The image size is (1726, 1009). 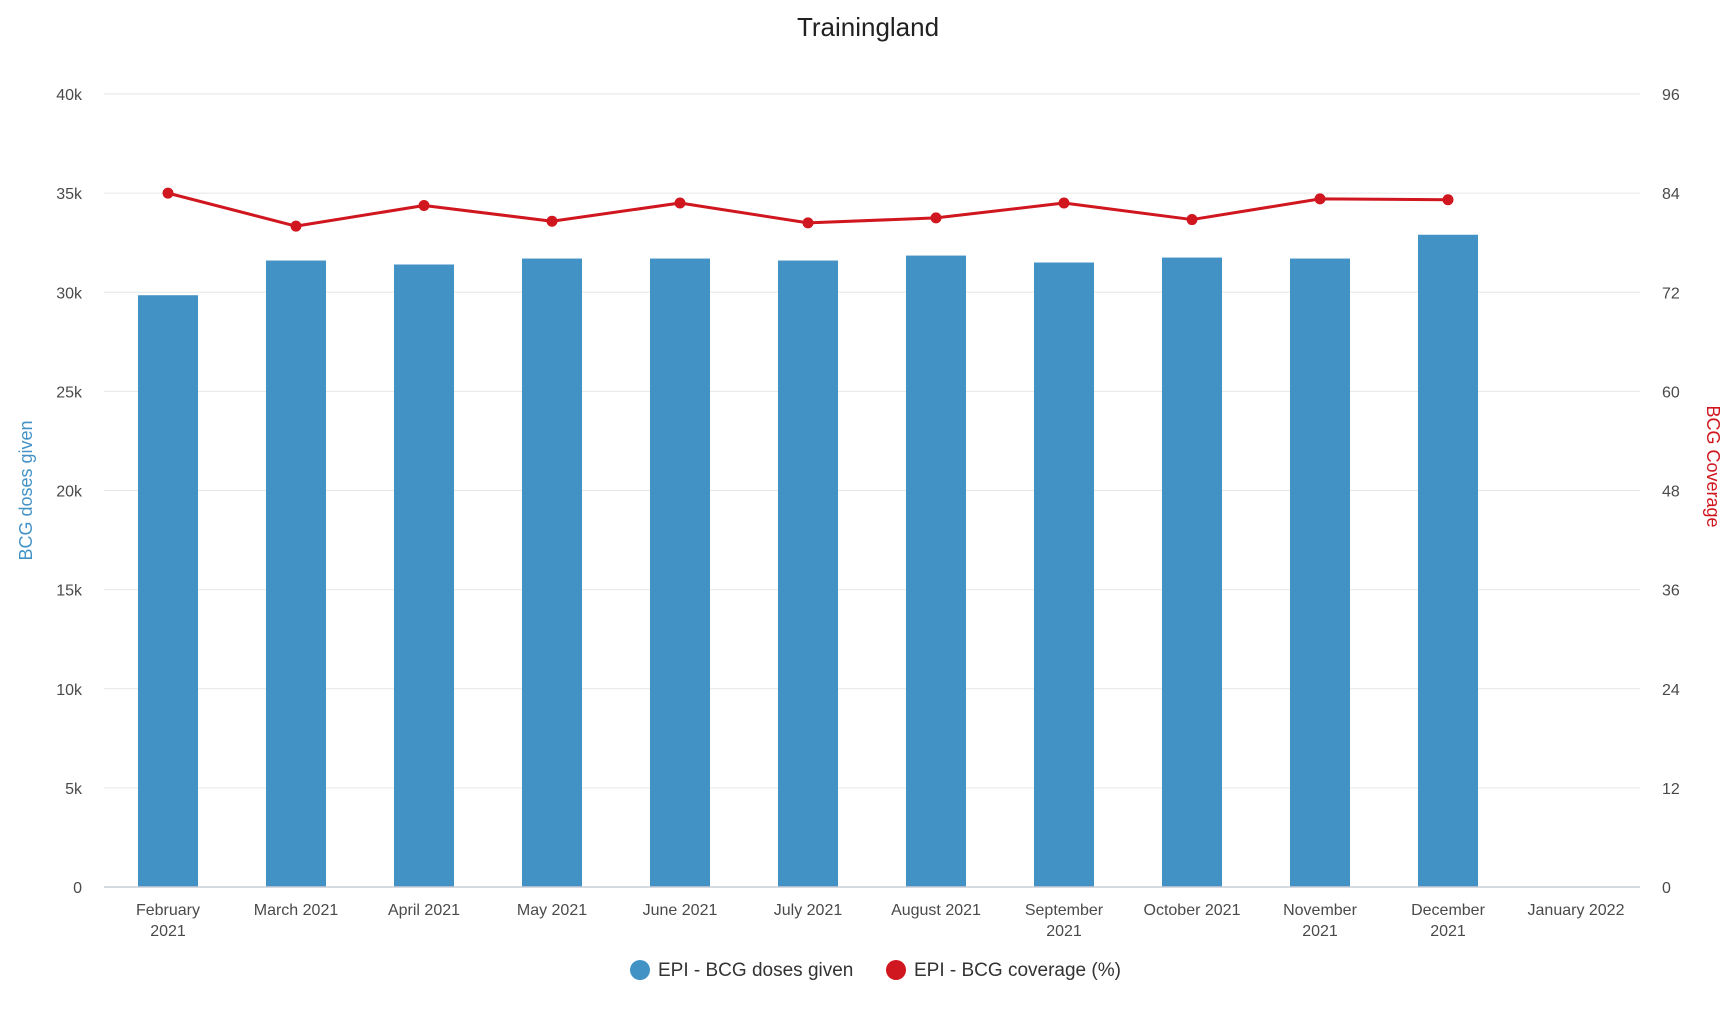 What do you see at coordinates (69, 591) in the screenshot?
I see `y-left-tick-label: 15k` at bounding box center [69, 591].